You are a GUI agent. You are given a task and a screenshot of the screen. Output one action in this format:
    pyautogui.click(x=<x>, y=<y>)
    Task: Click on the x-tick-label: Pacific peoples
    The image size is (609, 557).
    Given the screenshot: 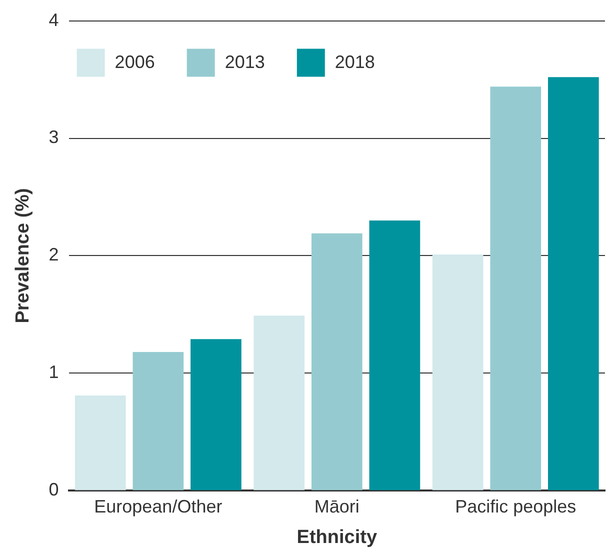 What is the action you would take?
    pyautogui.click(x=515, y=506)
    